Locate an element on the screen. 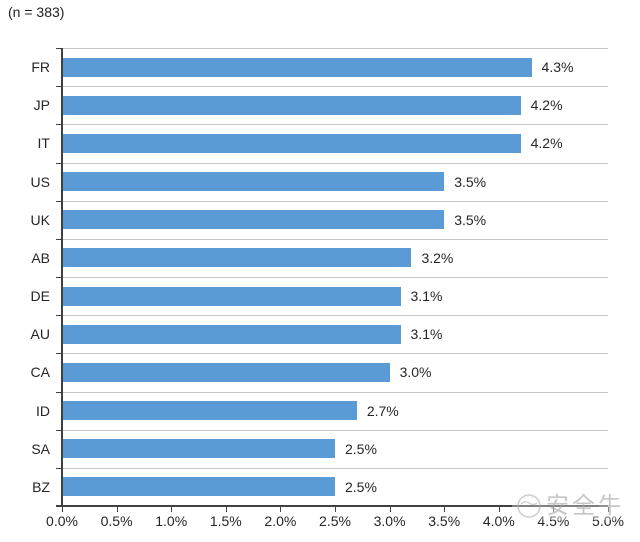 Image resolution: width=640 pixels, height=542 pixels. bar-row: 4.3% is located at coordinates (335, 67).